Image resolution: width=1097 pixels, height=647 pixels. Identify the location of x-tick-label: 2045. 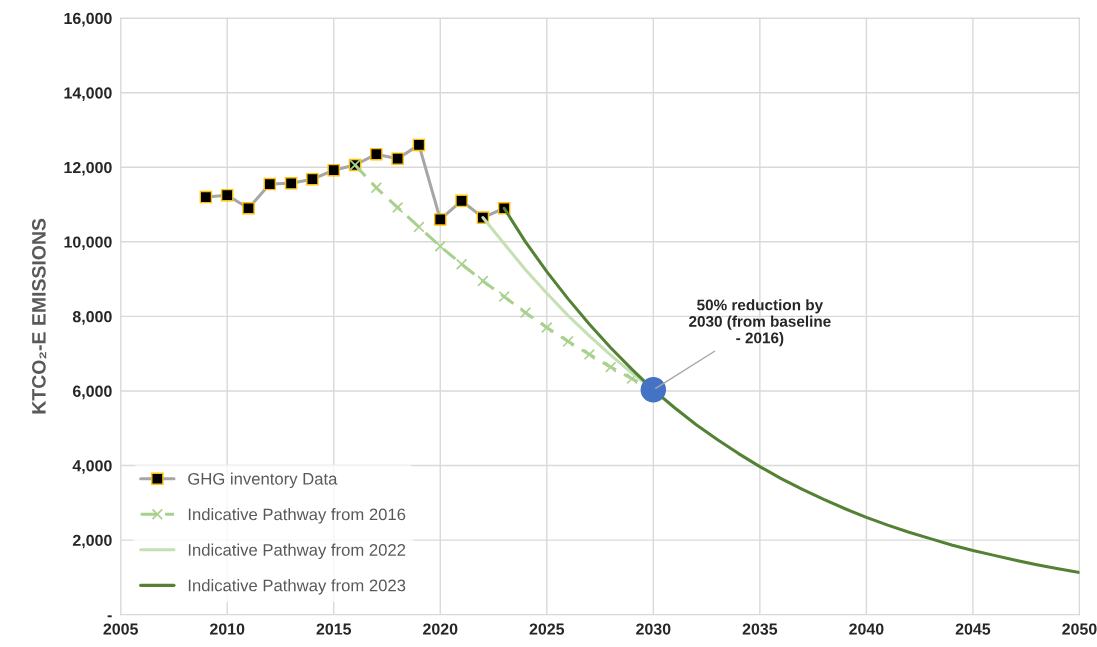
(973, 629).